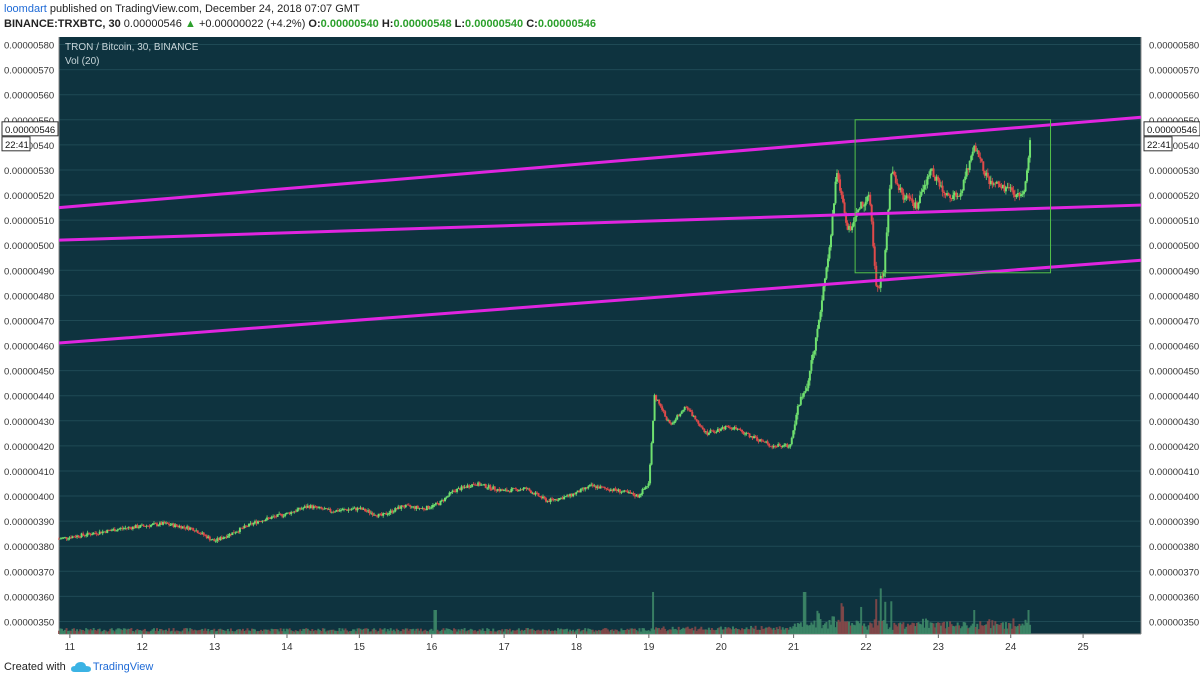 This screenshot has width=1200, height=682. Describe the element at coordinates (600, 162) in the screenshot. I see `trend-line-upper` at that location.